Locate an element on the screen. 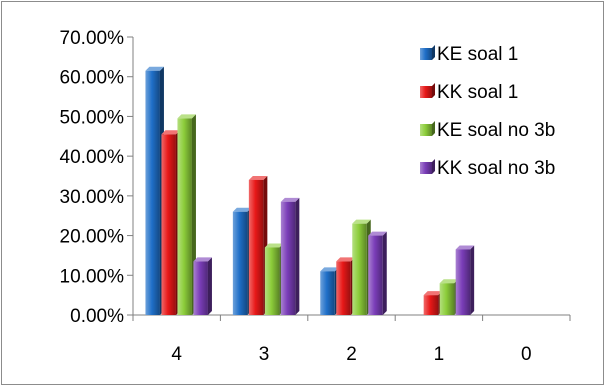 Image resolution: width=616 pixels, height=388 pixels. y-axis-tick-label: 0.00% is located at coordinates (97, 316).